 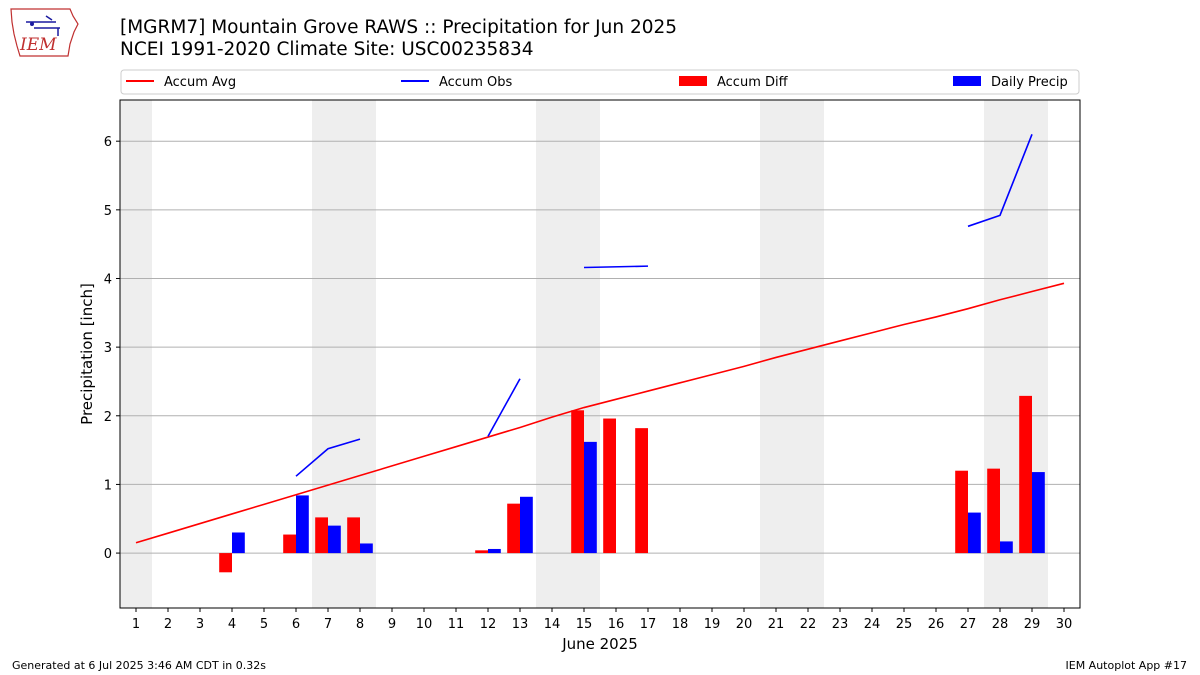 I want to click on legend-label: Daily Precip, so click(x=1029, y=82).